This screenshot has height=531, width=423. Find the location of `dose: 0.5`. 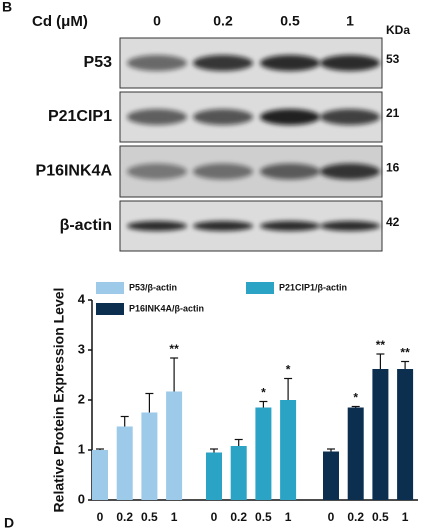

dose: 0.5 is located at coordinates (290, 21).